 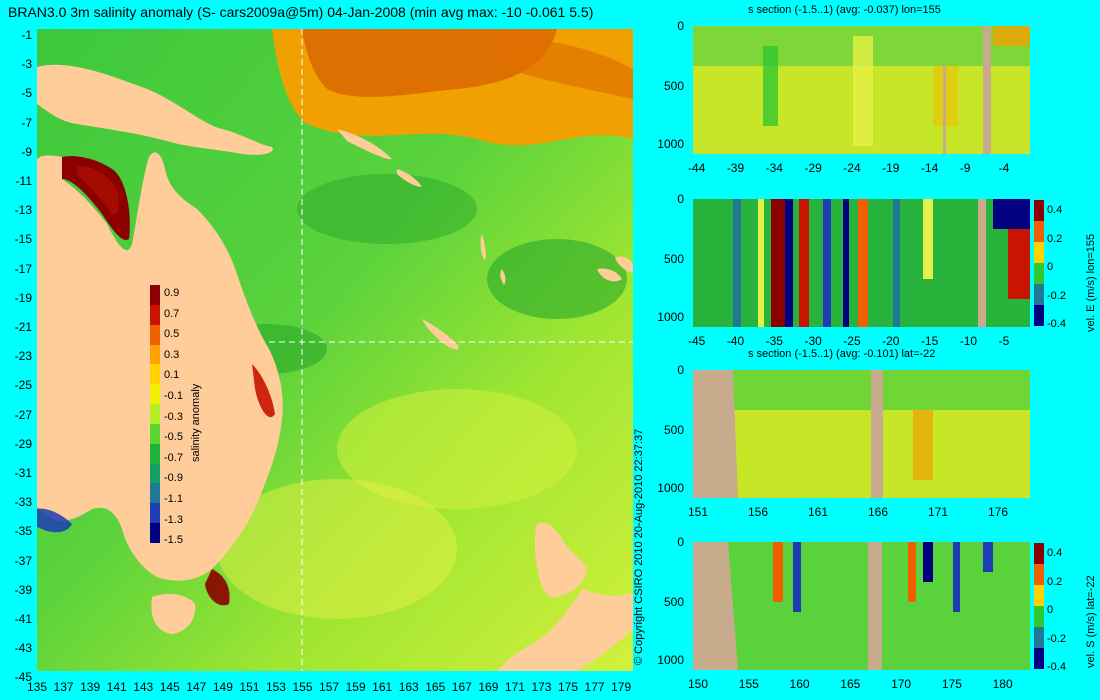 I want to click on map-y-tick: -15, so click(x=23, y=239).